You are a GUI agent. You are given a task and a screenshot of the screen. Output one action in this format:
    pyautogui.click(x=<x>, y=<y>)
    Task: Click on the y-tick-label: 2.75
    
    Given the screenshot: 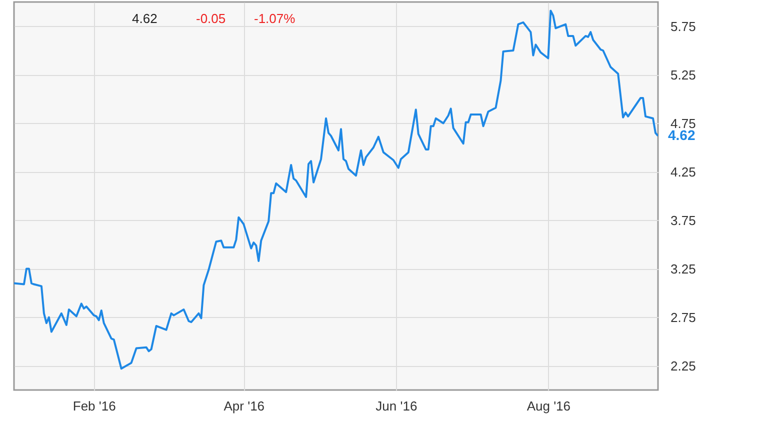 What is the action you would take?
    pyautogui.click(x=683, y=317)
    